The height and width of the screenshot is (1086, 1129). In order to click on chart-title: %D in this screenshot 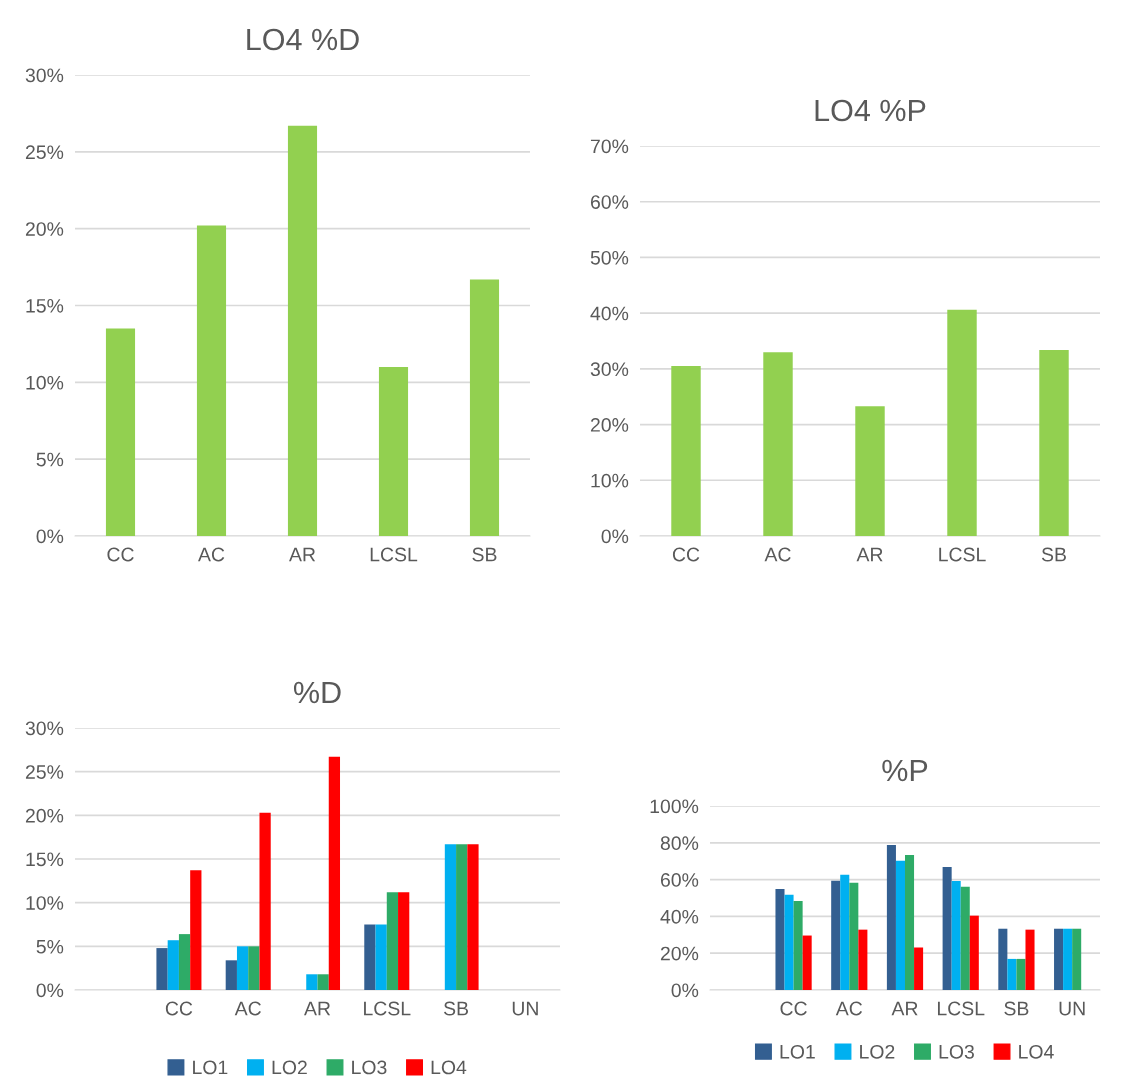, I will do `click(317, 692)`.